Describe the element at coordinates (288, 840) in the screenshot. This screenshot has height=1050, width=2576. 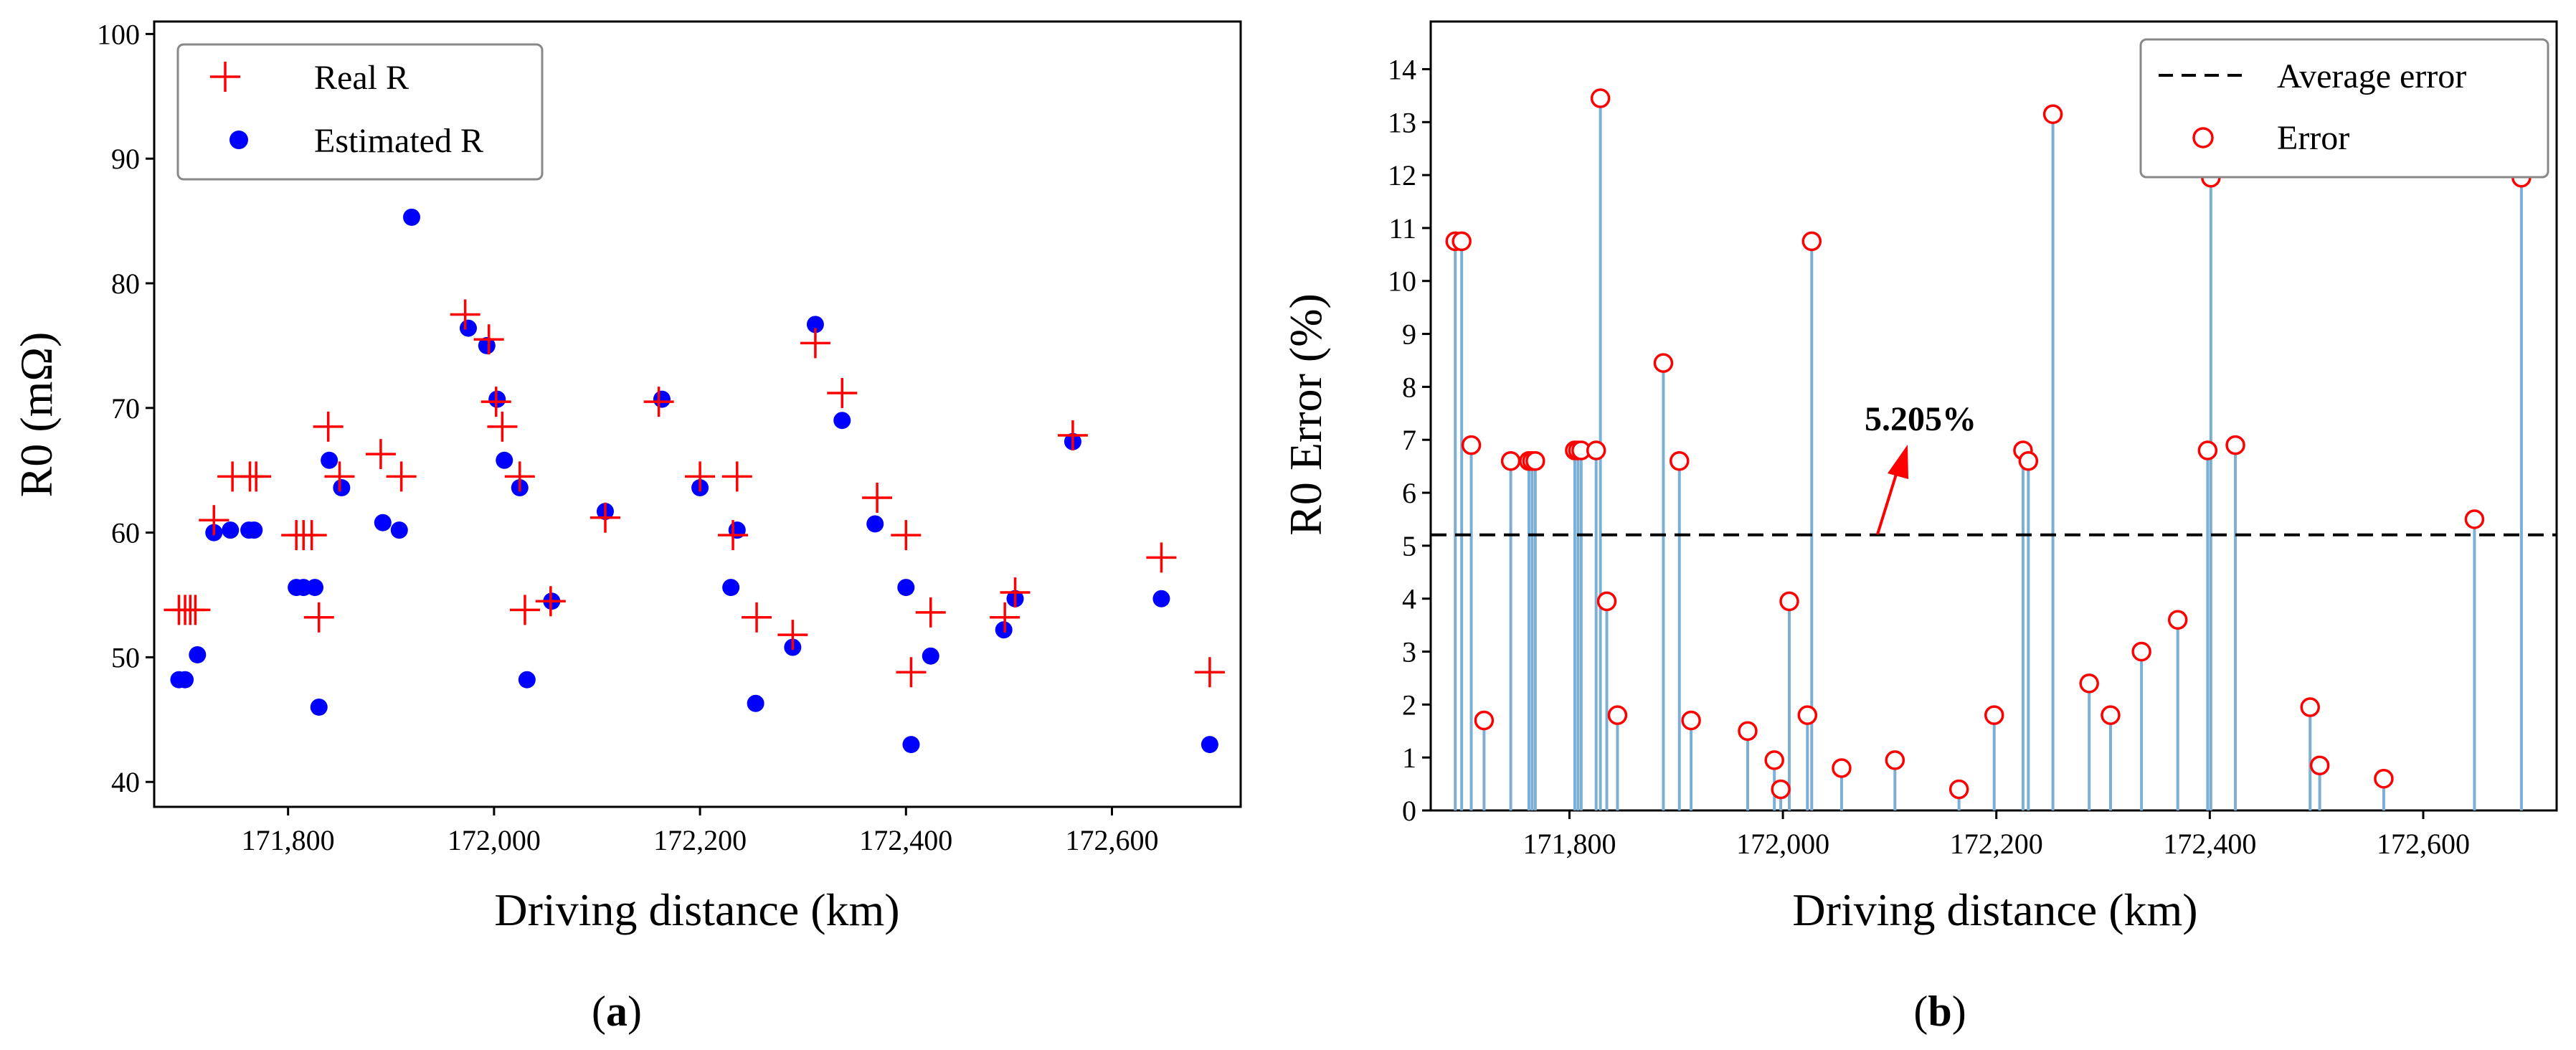
I see `a-x-tick-label: 171,800` at that location.